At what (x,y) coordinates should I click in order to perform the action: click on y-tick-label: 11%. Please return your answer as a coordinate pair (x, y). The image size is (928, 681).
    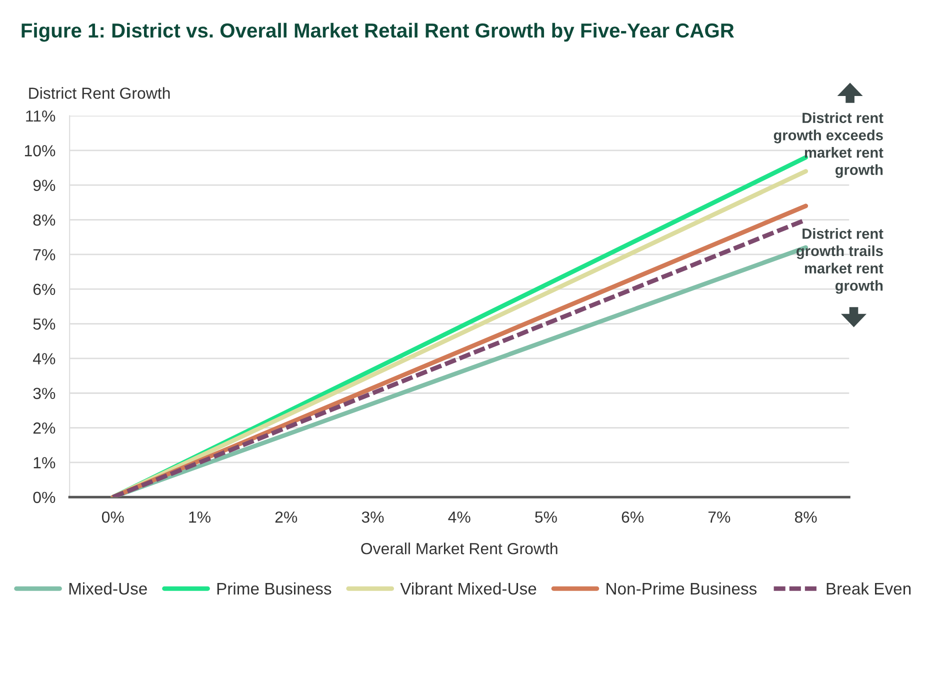
    Looking at the image, I should click on (41, 116).